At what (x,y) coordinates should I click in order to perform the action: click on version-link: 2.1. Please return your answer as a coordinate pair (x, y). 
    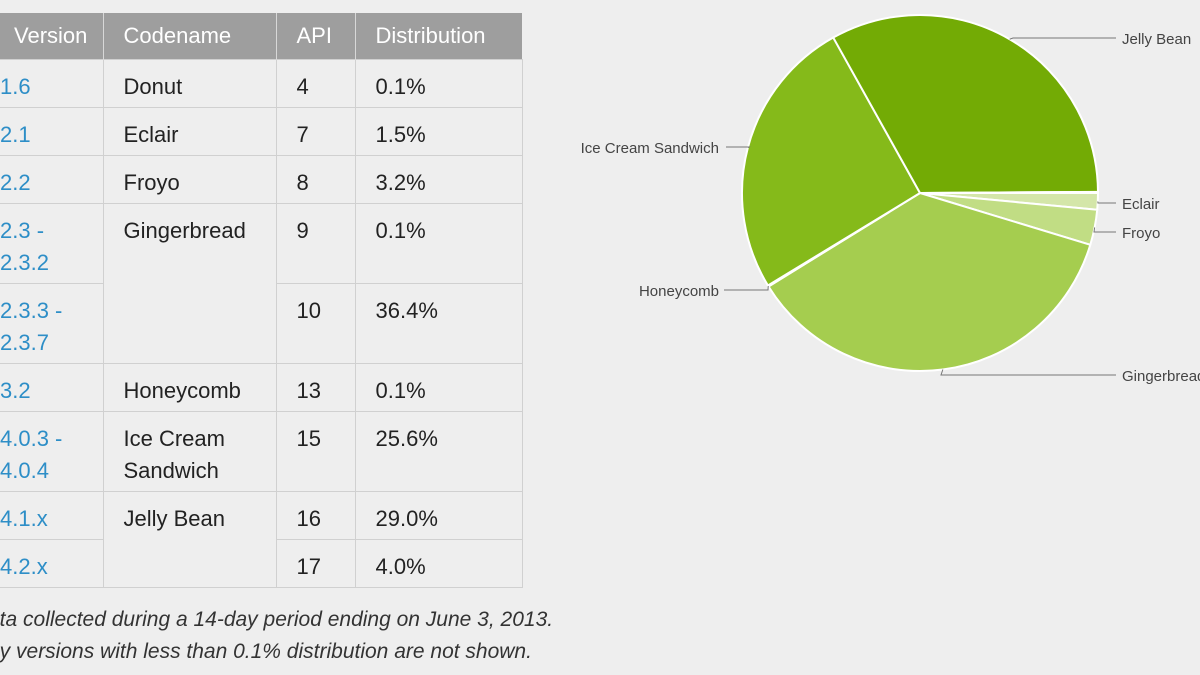
    Looking at the image, I should click on (52, 131).